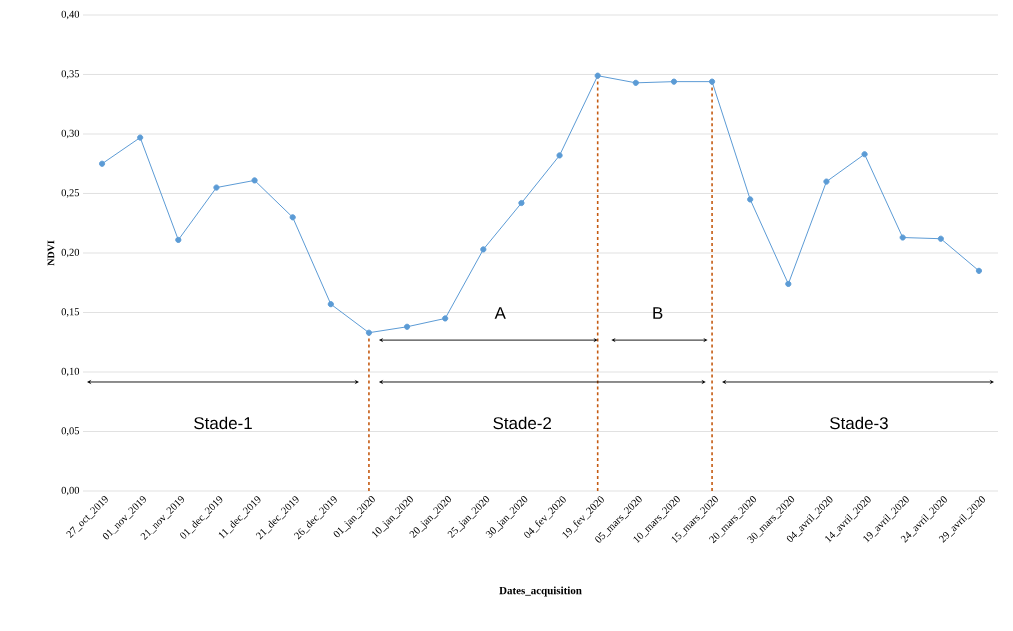  Describe the element at coordinates (540, 591) in the screenshot. I see `x-axis-title: Dates_acquisition` at that location.